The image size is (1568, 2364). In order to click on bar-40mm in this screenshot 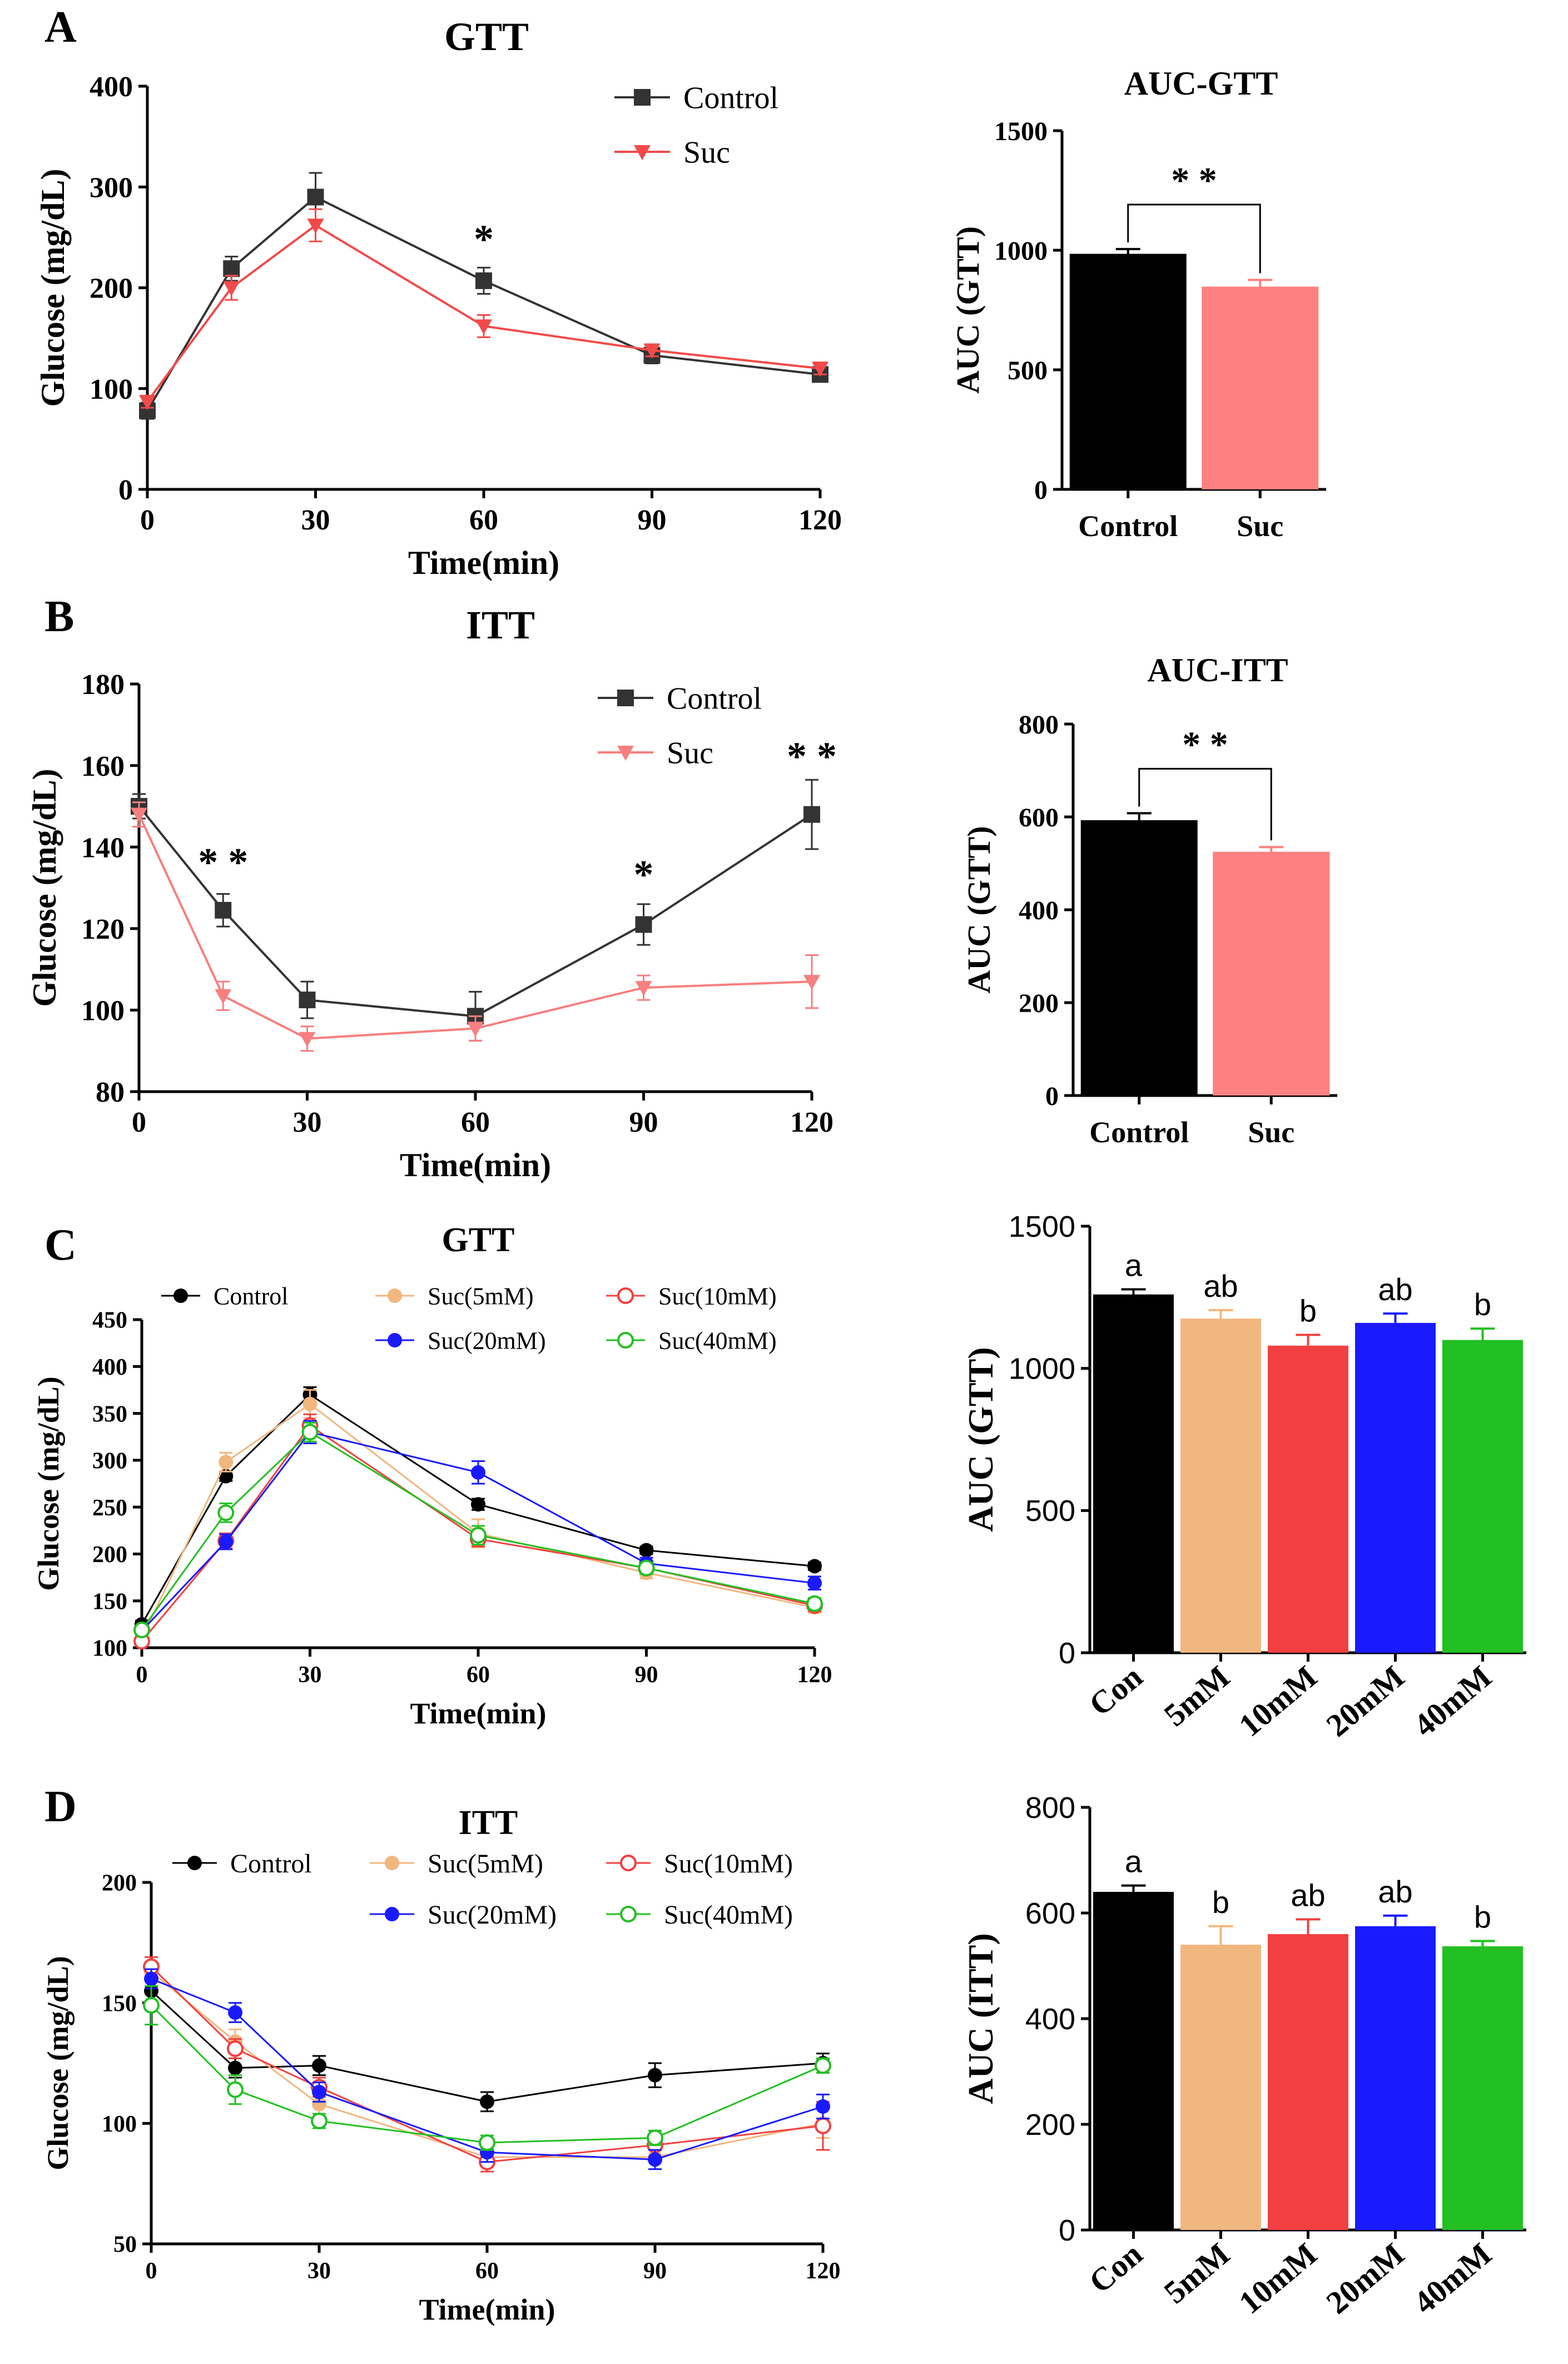, I will do `click(1482, 1497)`.